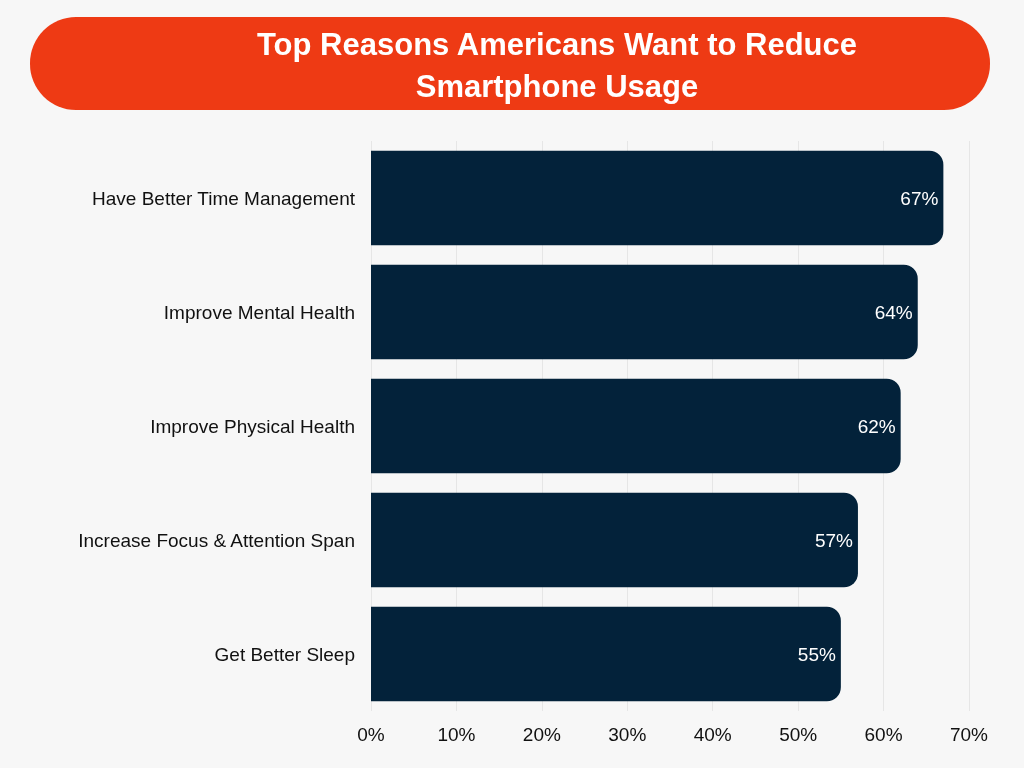 Image resolution: width=1024 pixels, height=768 pixels. I want to click on y-tick-label: Improve Physical Health, so click(252, 426).